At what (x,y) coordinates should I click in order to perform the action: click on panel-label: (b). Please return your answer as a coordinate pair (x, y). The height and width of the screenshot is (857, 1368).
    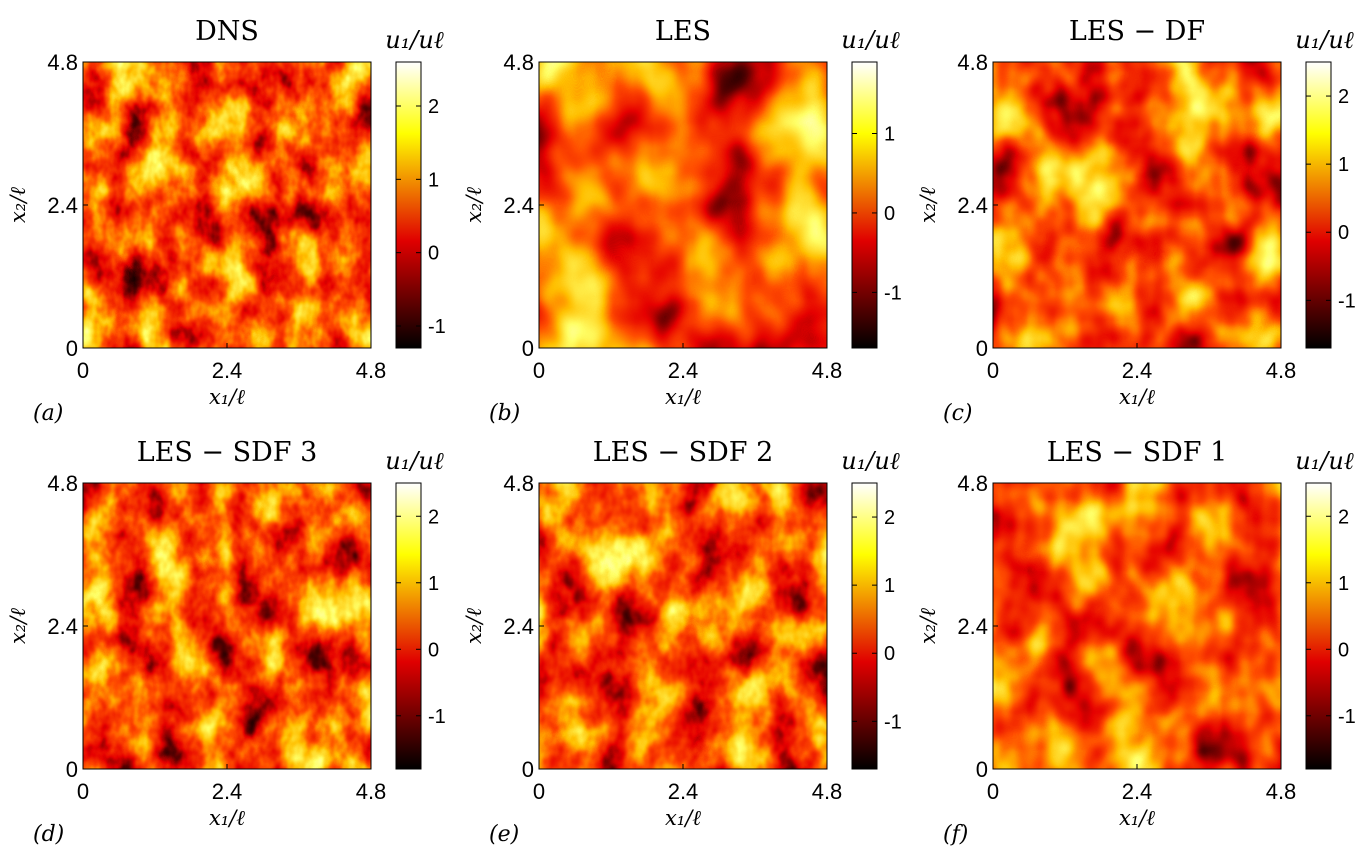
    Looking at the image, I should click on (504, 413).